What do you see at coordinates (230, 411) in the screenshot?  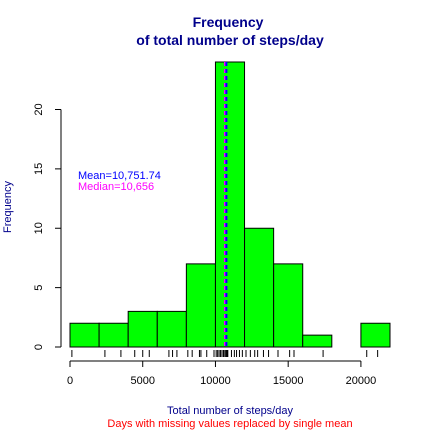 I see `x-axis-label: Total number of steps/day` at bounding box center [230, 411].